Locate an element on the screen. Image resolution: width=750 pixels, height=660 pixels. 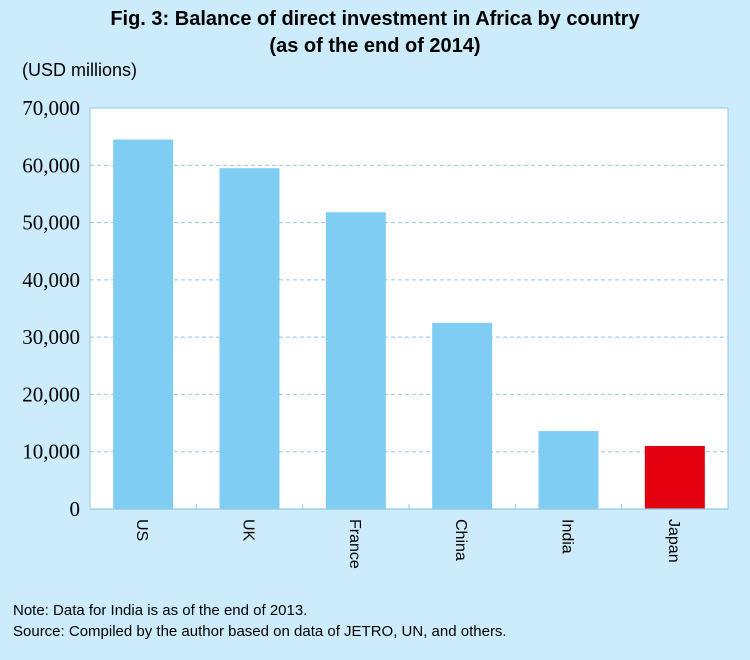
bar-uk is located at coordinates (249, 338).